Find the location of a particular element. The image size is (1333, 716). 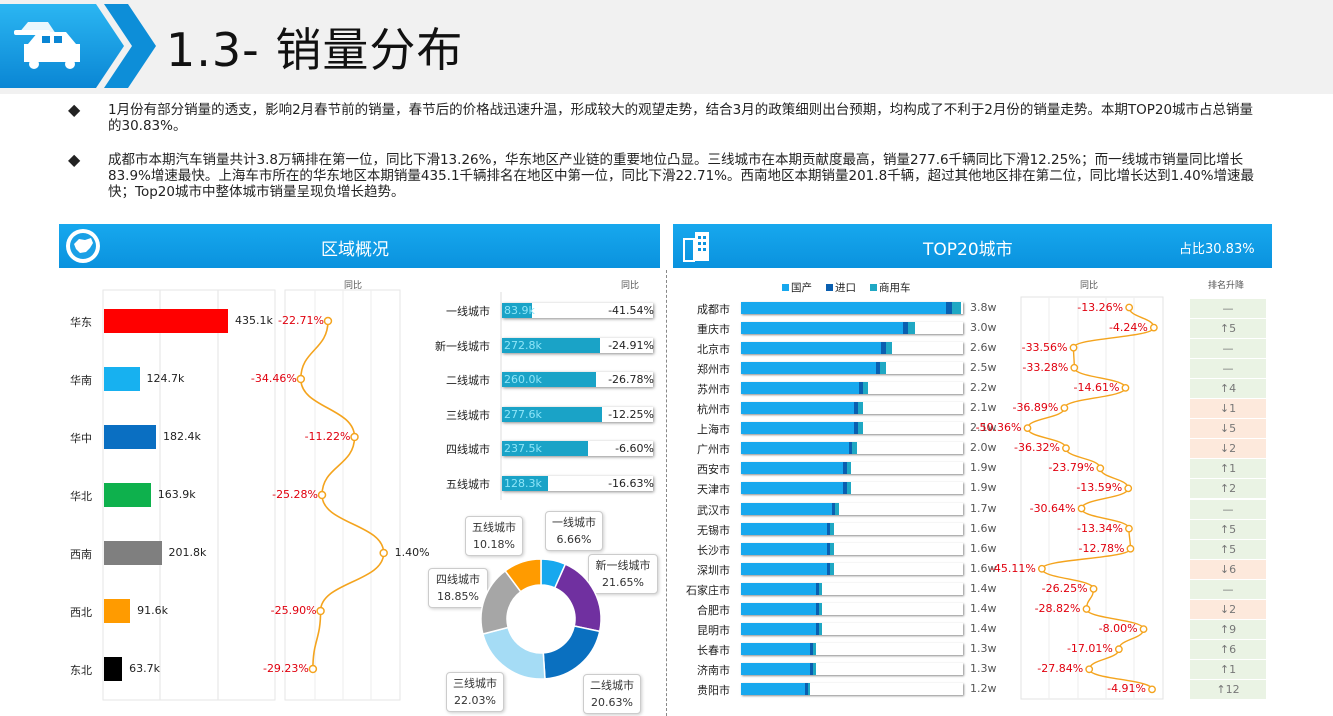

city-yoy-label: -26.25% is located at coordinates (1064, 588).